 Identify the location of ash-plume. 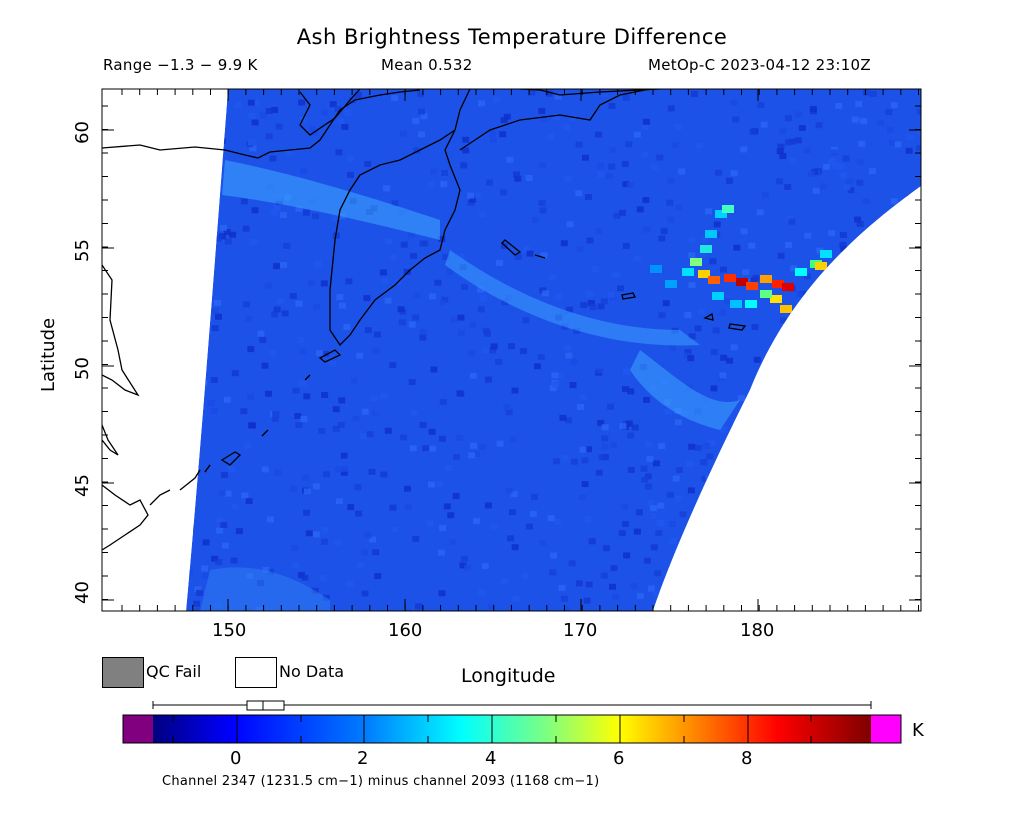
(741, 264).